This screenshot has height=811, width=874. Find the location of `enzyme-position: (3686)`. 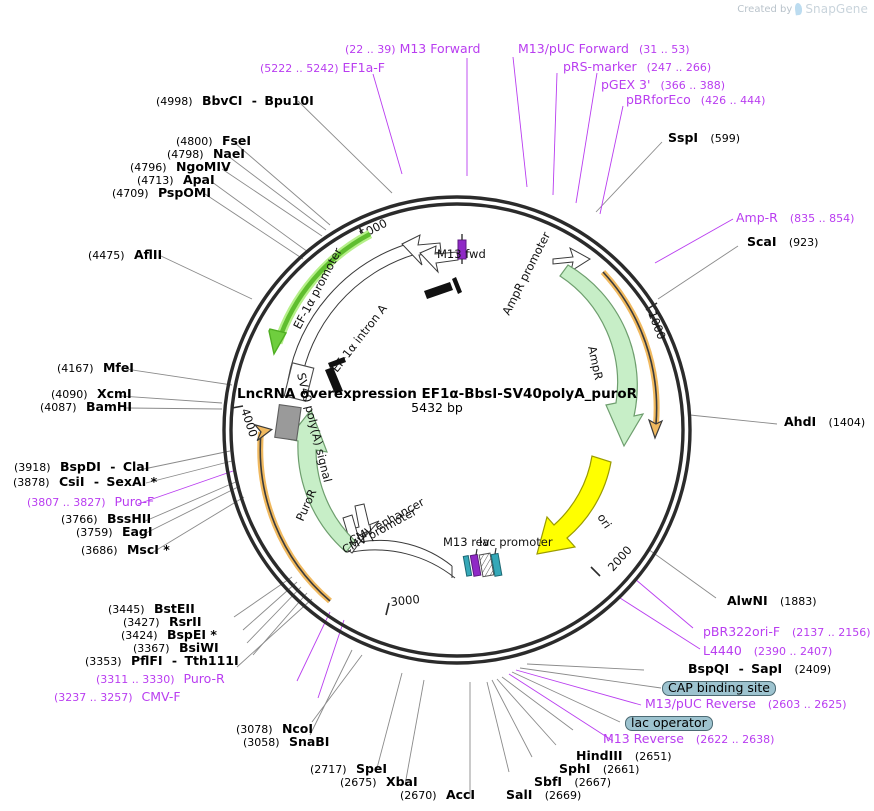

enzyme-position: (3686) is located at coordinates (99, 550).